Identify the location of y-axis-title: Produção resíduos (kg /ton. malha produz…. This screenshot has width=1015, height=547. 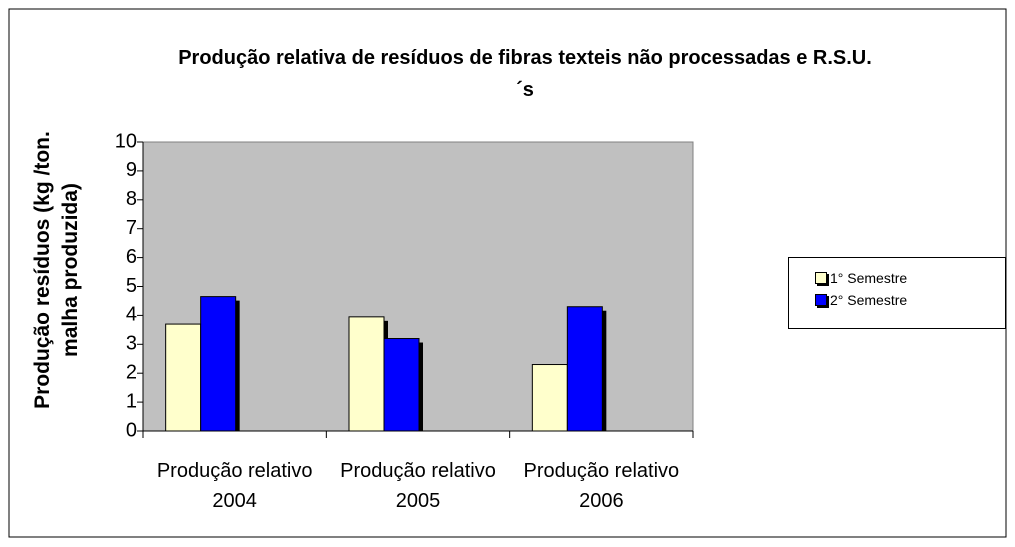
(56, 270).